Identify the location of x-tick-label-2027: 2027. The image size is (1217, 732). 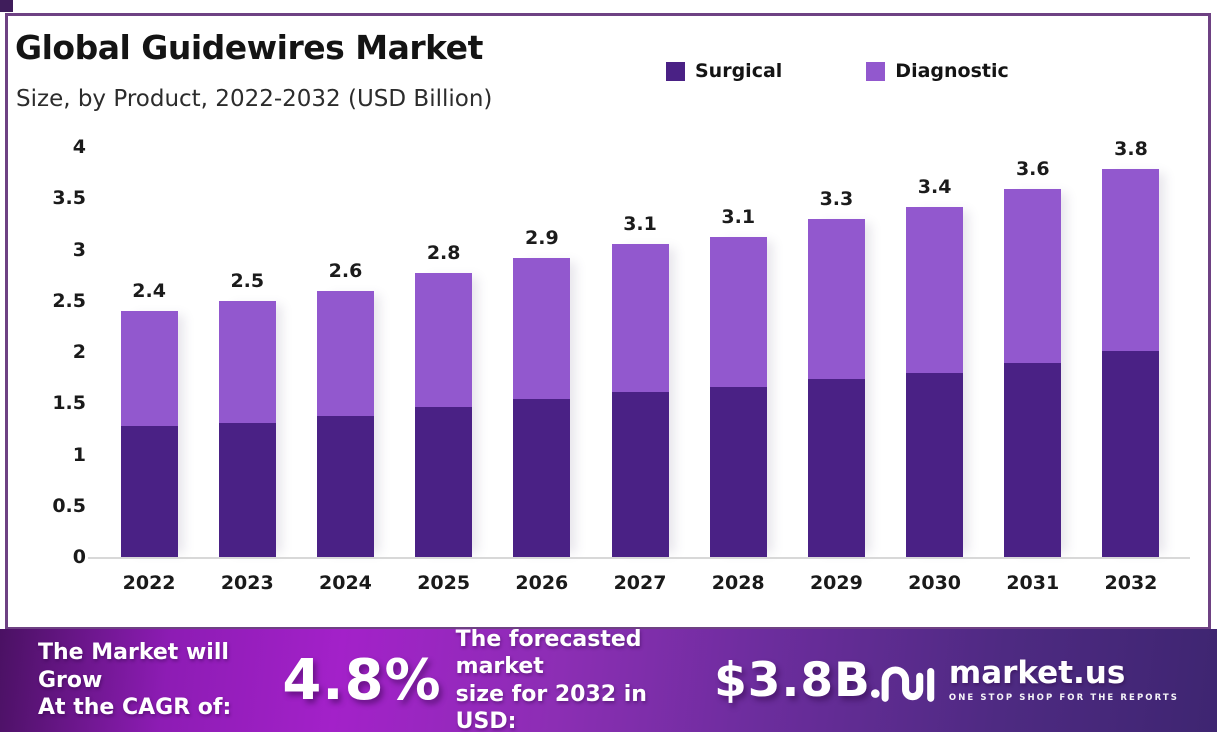
(640, 583).